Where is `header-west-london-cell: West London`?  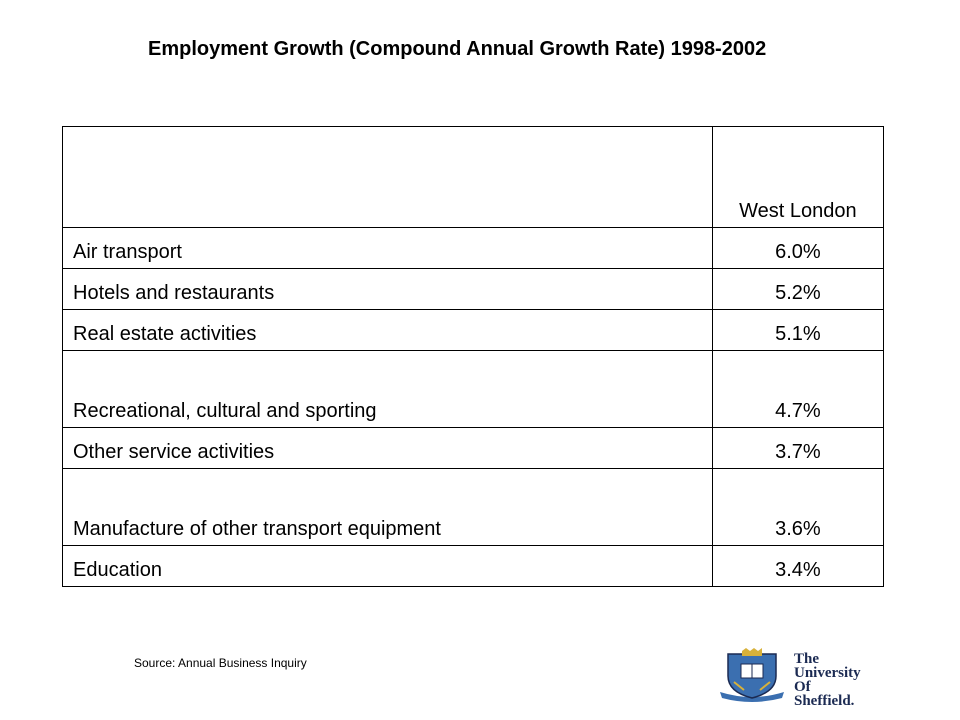
header-west-london-cell: West London is located at coordinates (798, 177).